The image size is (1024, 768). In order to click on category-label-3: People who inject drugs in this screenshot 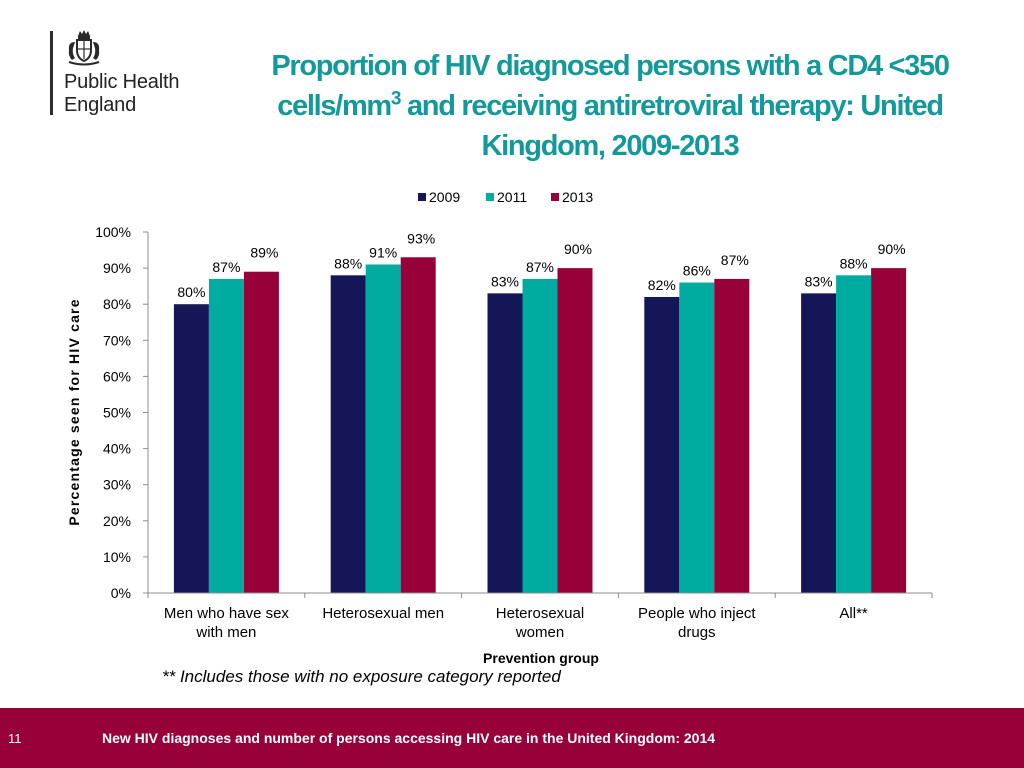, I will do `click(697, 623)`.